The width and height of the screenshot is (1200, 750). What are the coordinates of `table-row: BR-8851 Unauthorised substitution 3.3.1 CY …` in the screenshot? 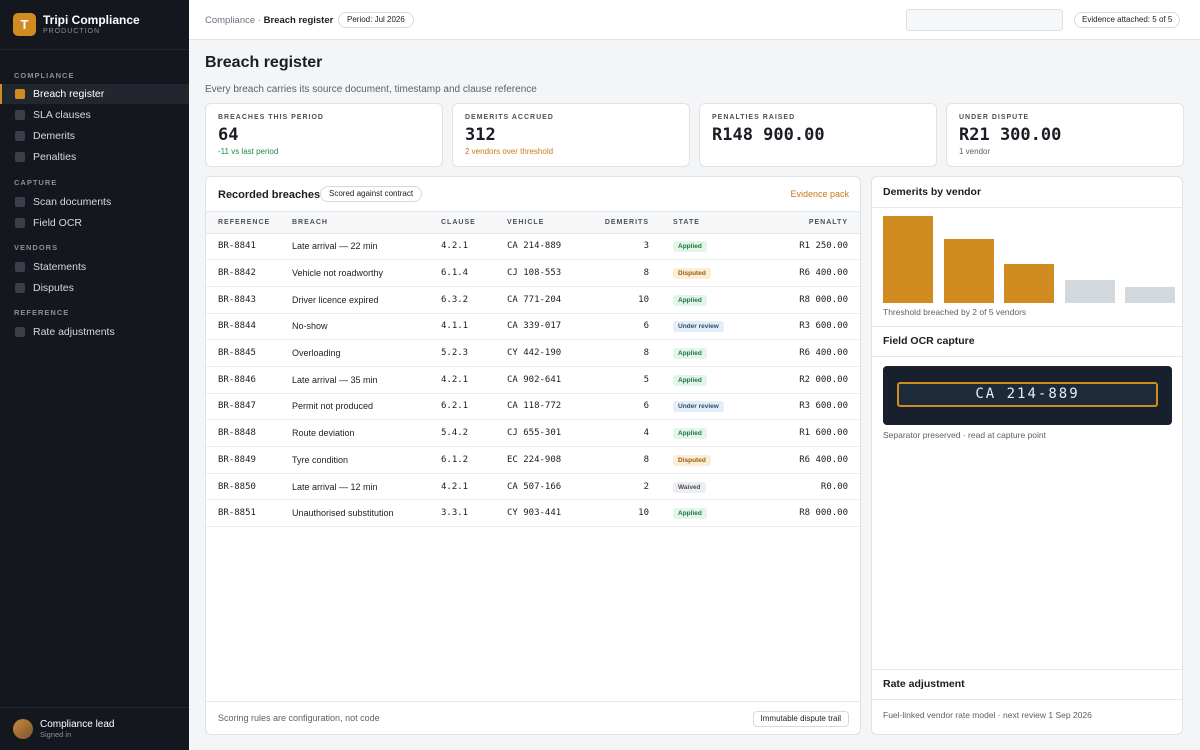 It's located at (533, 513).